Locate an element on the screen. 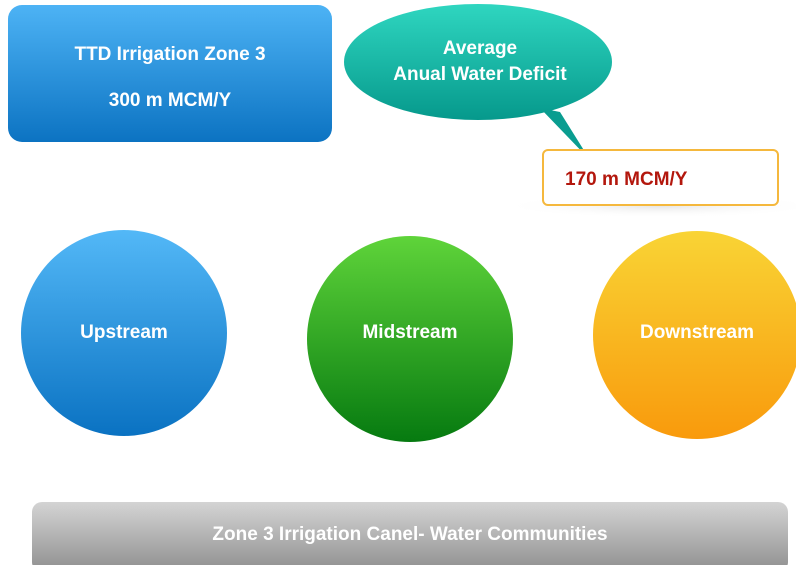 The image size is (796, 565). canal-bar is located at coordinates (410, 533).